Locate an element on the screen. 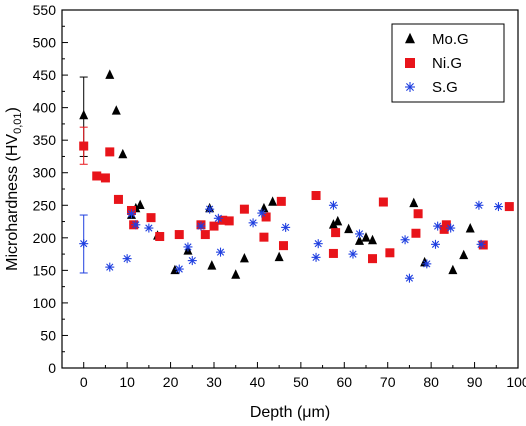  y-tick-label: 150 is located at coordinates (45, 270).